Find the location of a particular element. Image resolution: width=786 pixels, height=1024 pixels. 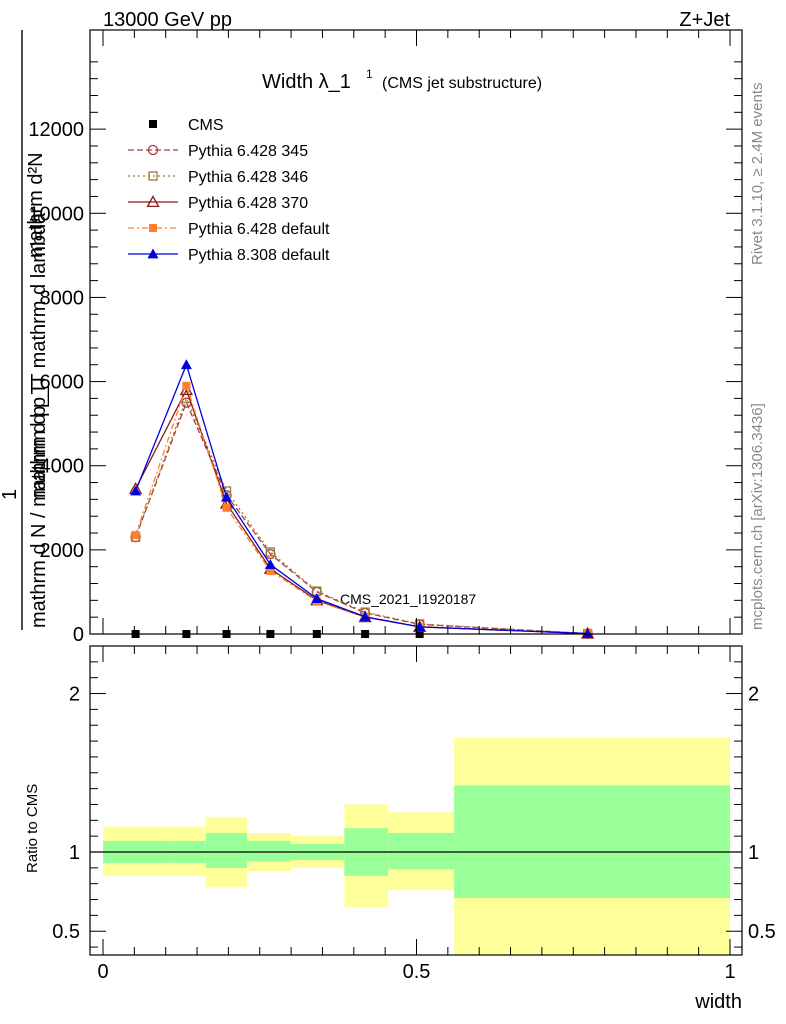

ratio-tick-label-left: 2 is located at coordinates (74, 695).